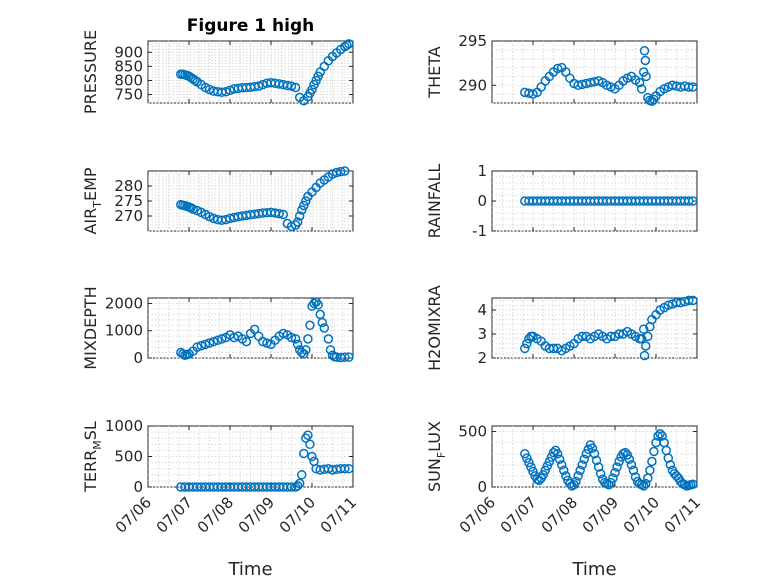  Describe the element at coordinates (436, 456) in the screenshot. I see `y-axis-label: SUNFLUX` at that location.